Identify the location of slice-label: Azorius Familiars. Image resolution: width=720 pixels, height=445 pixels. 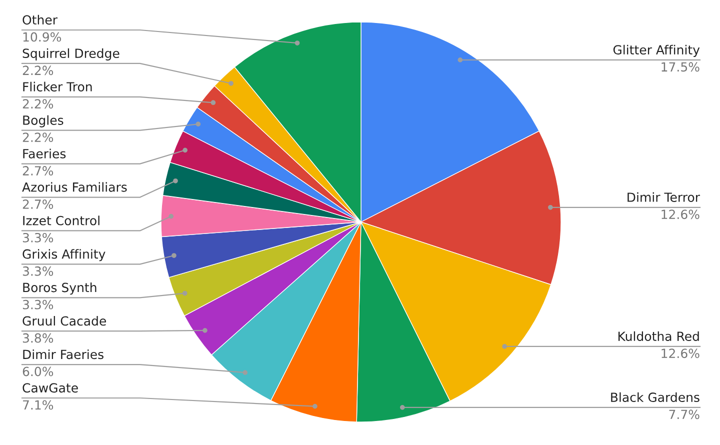
(74, 187).